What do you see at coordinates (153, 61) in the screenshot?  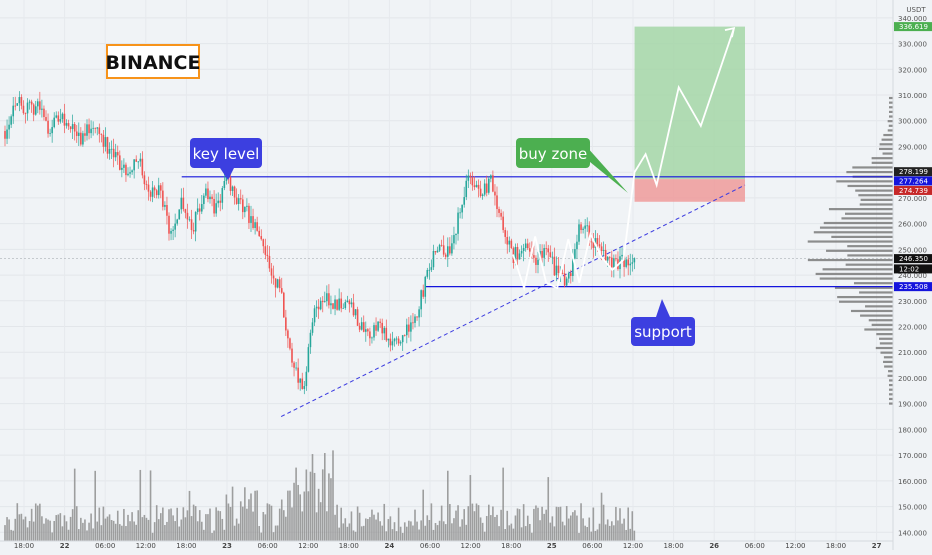 I see `exchange-logo: BINANCE` at bounding box center [153, 61].